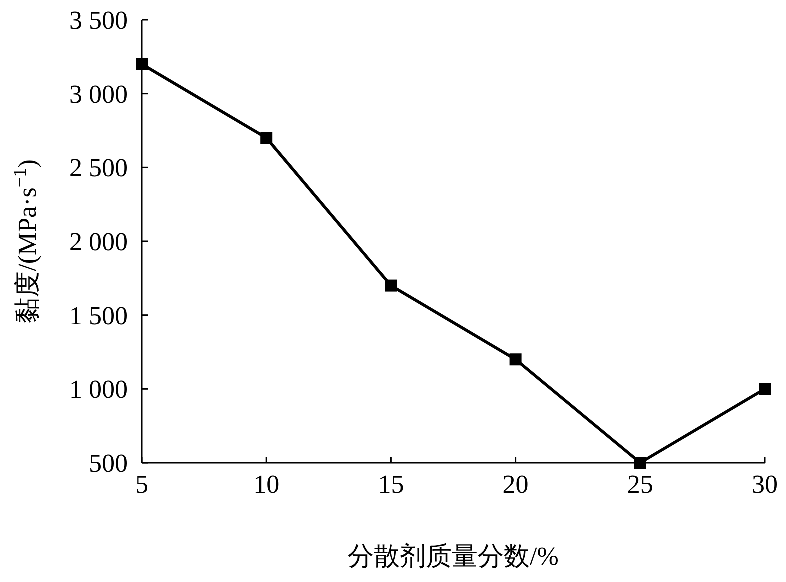  I want to click on x-axis-title: 分散剂质量分数/%, so click(453, 556).